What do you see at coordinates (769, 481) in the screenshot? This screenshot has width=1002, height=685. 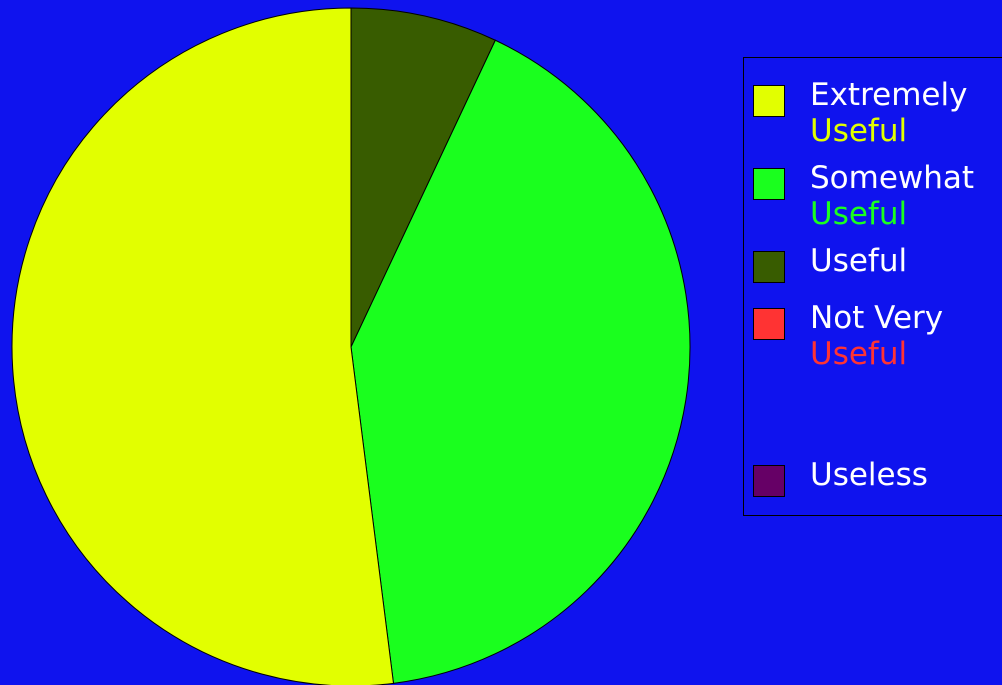 I see `legend-swatch-useless` at bounding box center [769, 481].